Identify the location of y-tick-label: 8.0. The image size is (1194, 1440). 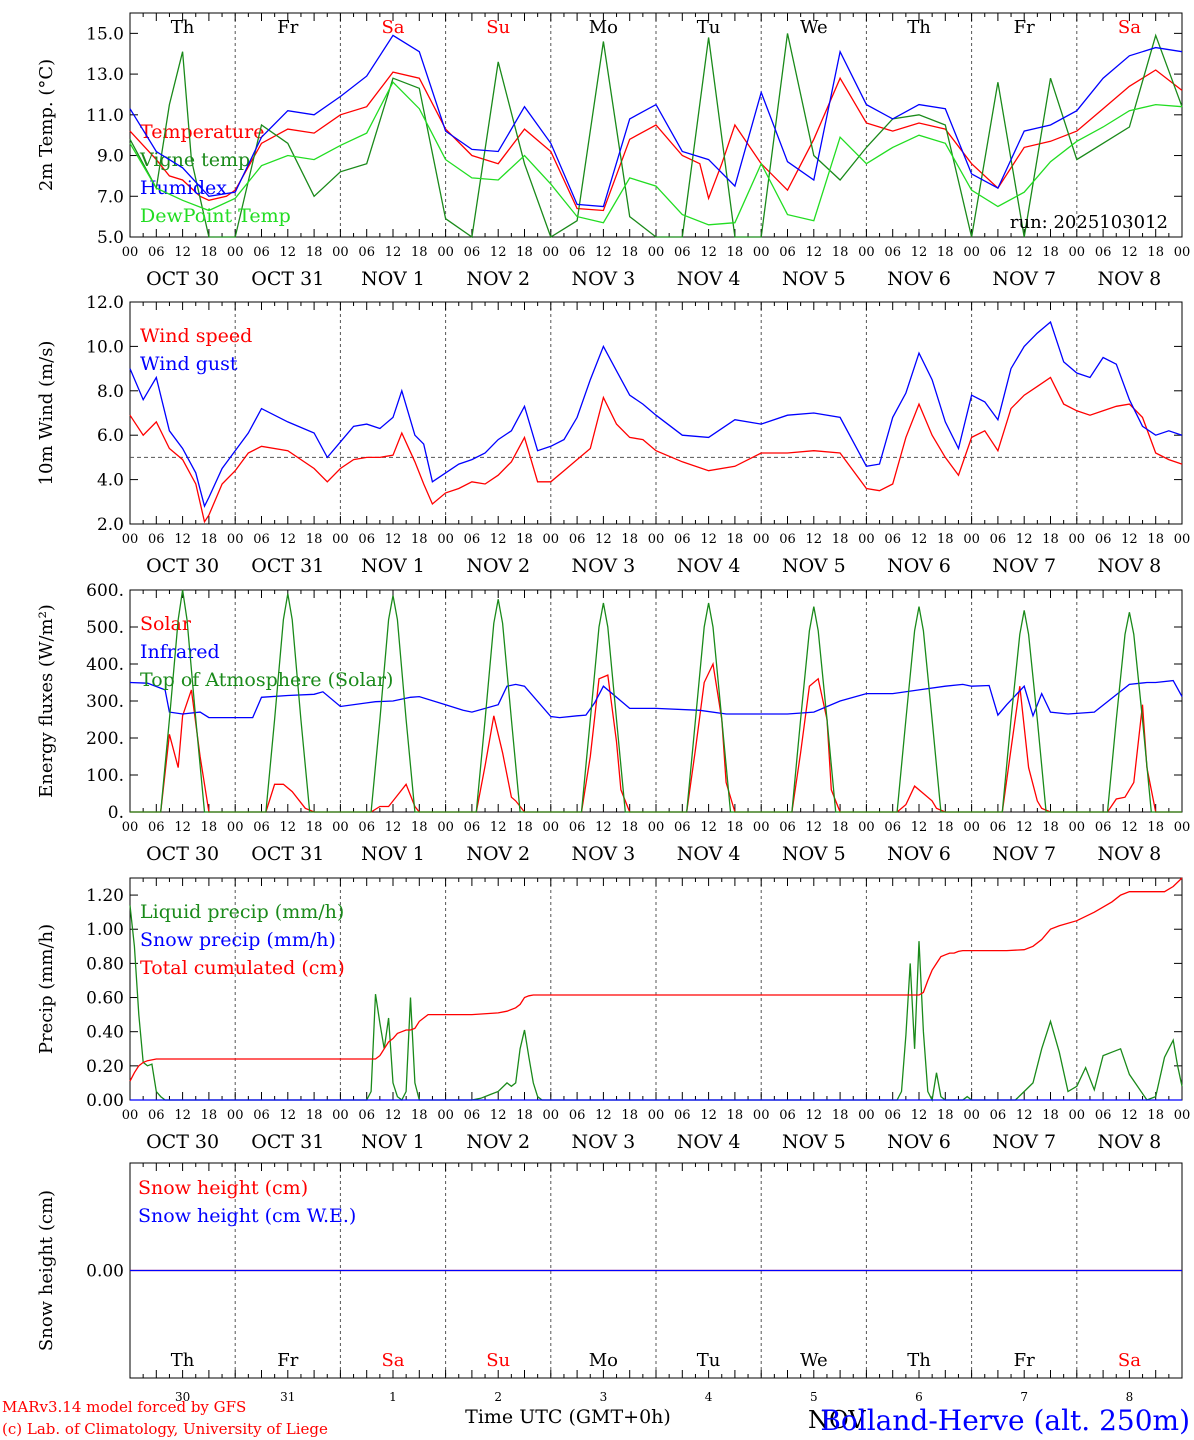
(110, 392).